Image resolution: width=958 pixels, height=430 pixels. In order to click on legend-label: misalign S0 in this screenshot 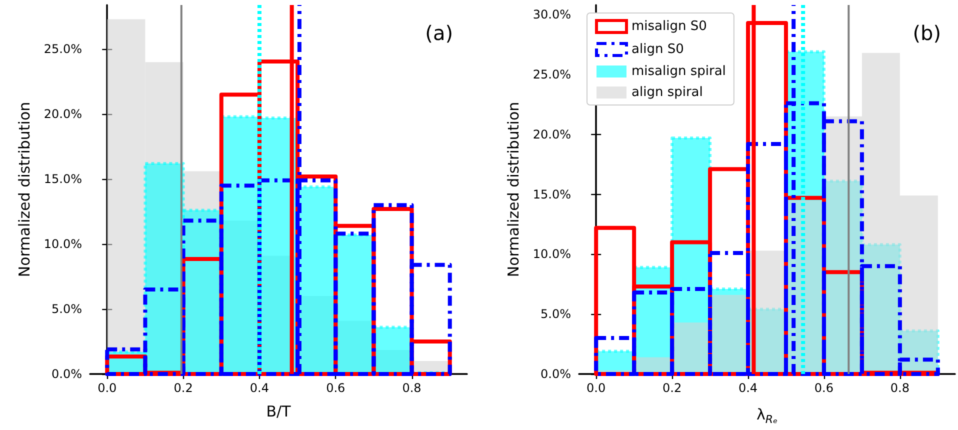, I will do `click(669, 26)`.